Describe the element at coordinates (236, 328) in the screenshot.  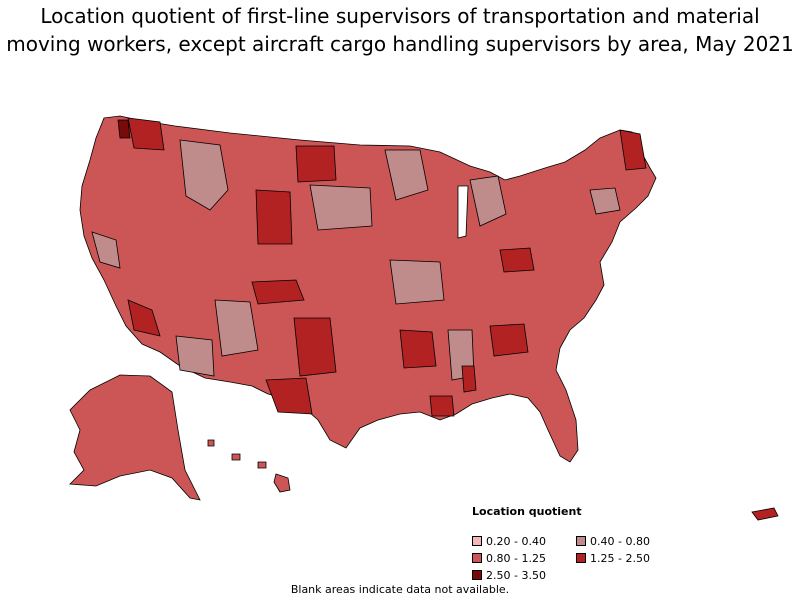
I see `region-southwest` at that location.